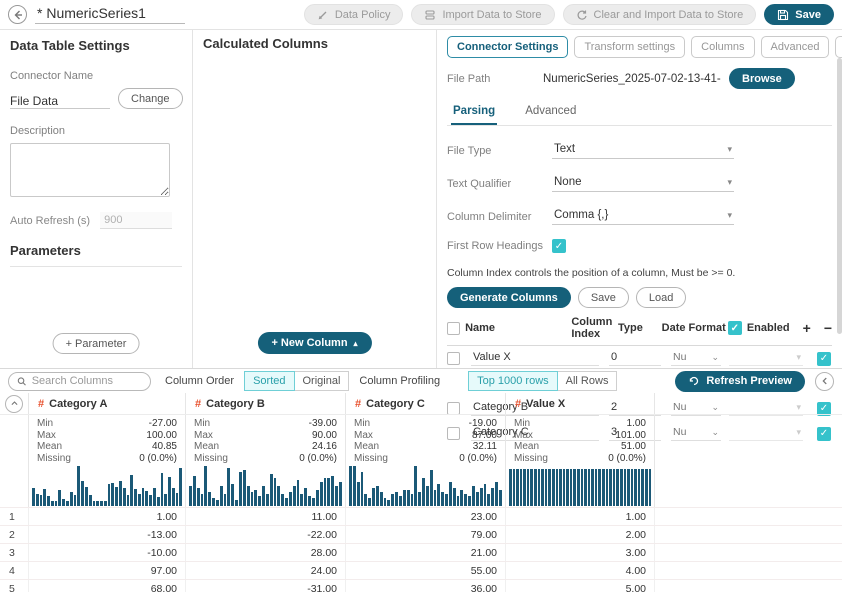 The image size is (842, 592). I want to click on clear-and-import-button: Clear and Import Data to Store, so click(659, 14).